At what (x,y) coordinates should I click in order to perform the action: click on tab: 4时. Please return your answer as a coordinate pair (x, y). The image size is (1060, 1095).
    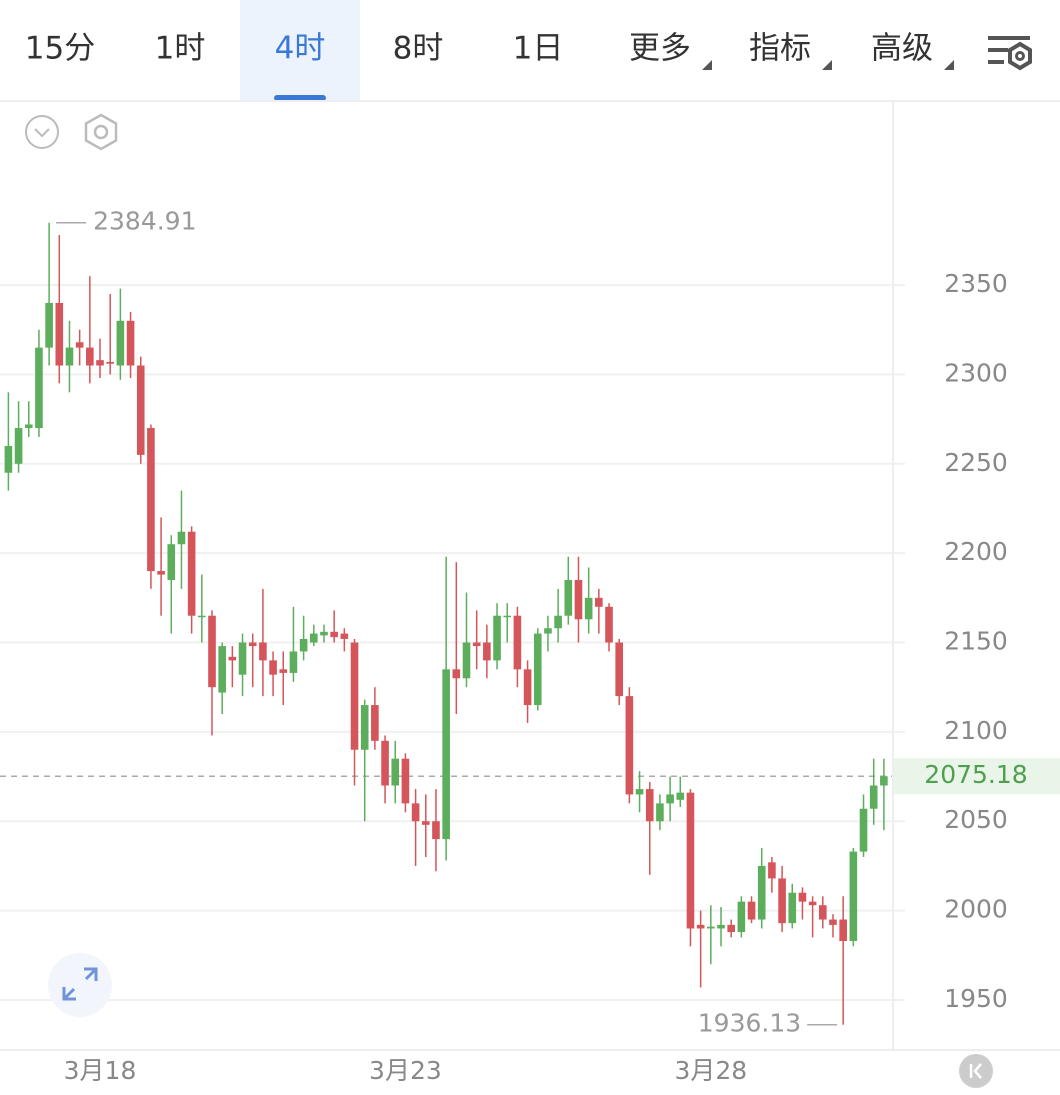
    Looking at the image, I should click on (300, 50).